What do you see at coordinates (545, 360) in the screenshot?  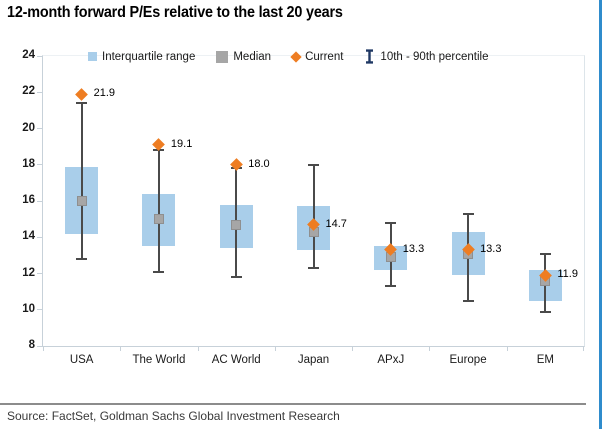 I see `x-axis-label: EM` at bounding box center [545, 360].